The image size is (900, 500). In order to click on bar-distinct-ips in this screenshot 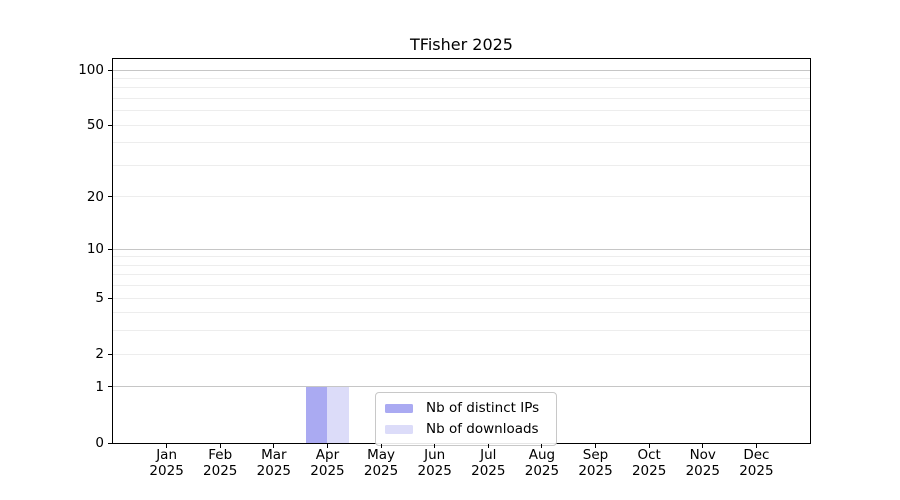, I will do `click(317, 414)`.